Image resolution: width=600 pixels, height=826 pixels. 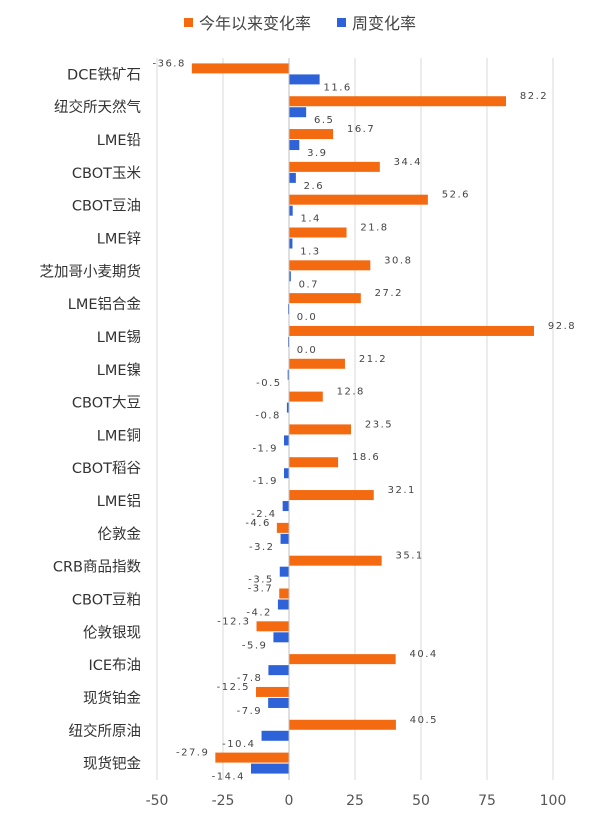 I want to click on category-label: ICE布油, so click(x=114, y=665).